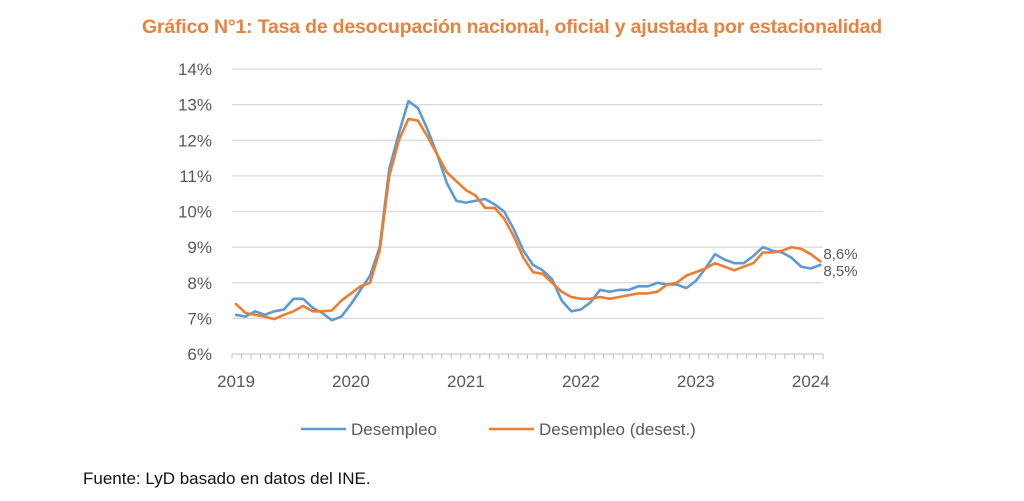  What do you see at coordinates (199, 354) in the screenshot?
I see `y-tick-label: 6%` at bounding box center [199, 354].